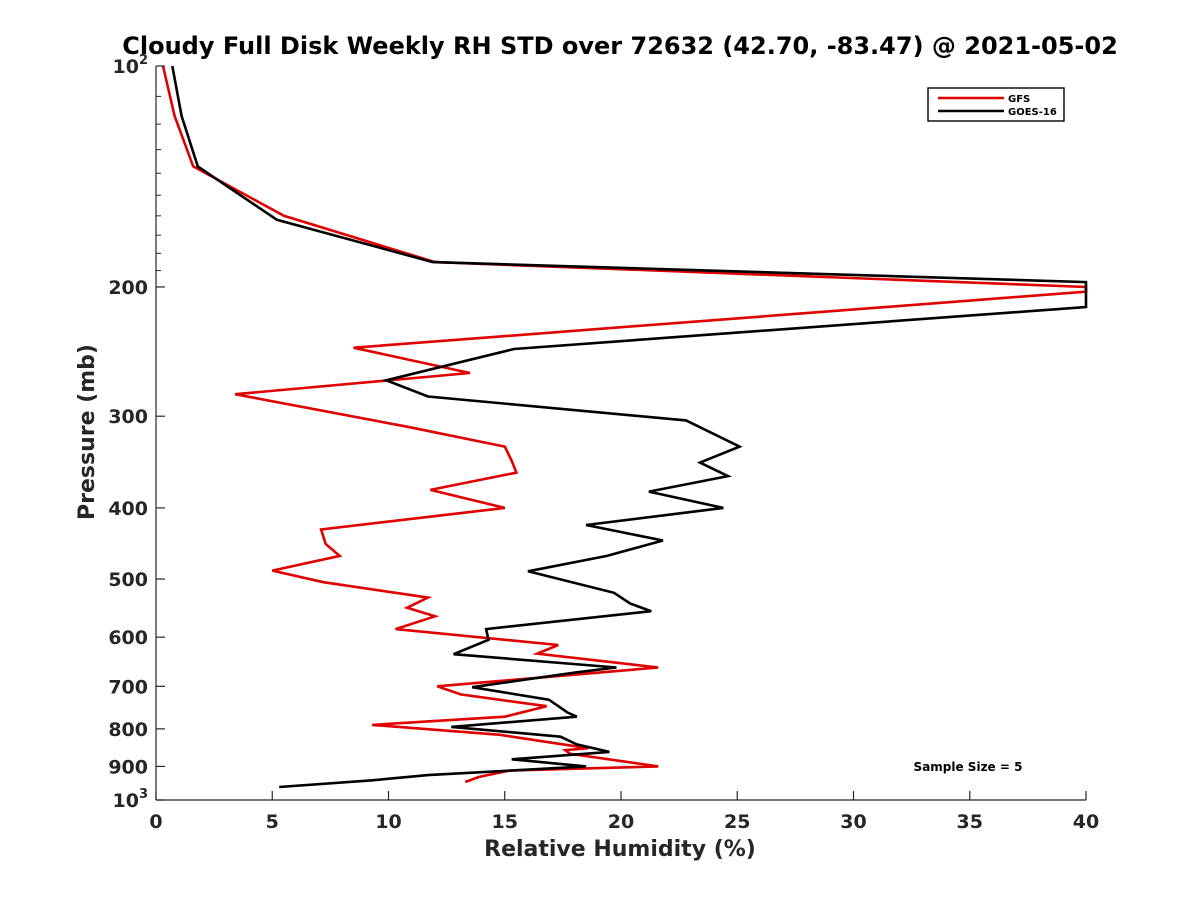 This screenshot has height=900, width=1200. What do you see at coordinates (87, 432) in the screenshot?
I see `y-axis-label: Pressure (mb)` at bounding box center [87, 432].